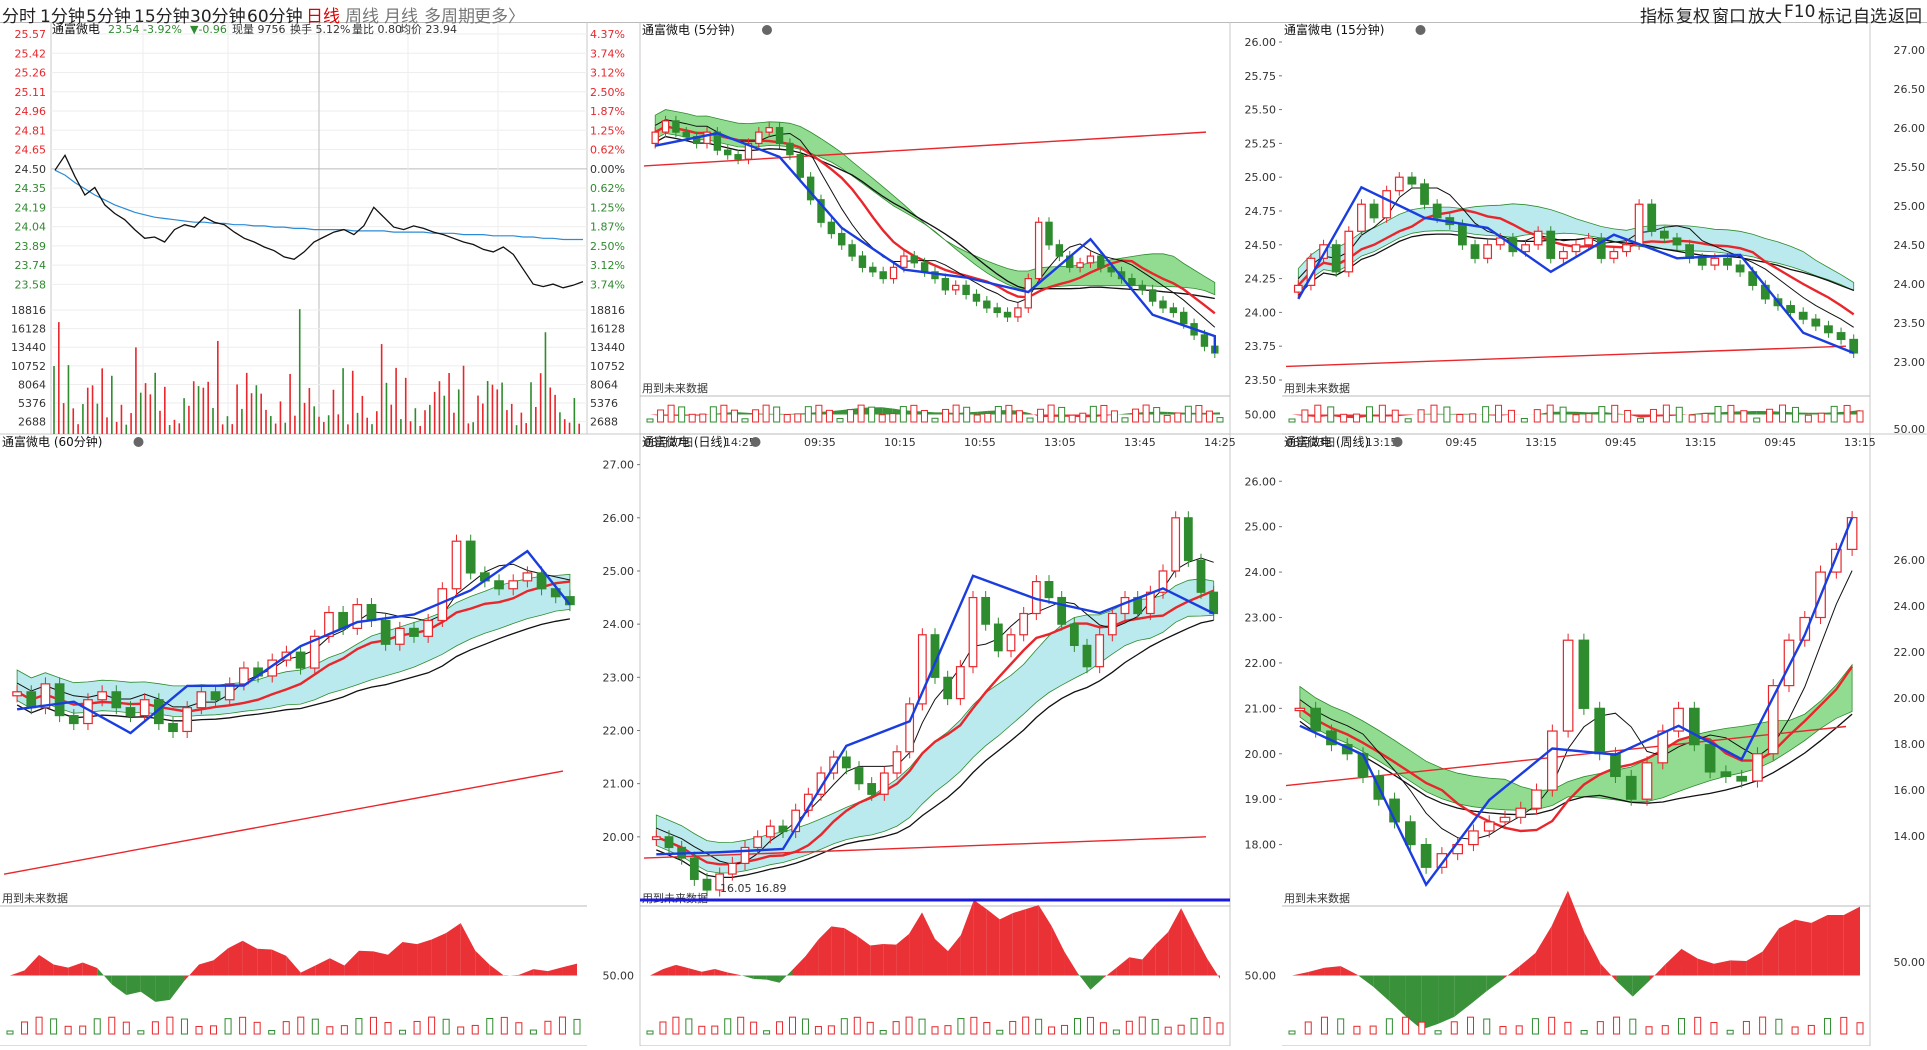 This screenshot has height=1050, width=1927. I want to click on price-tick-p15m: 23.50, so click(1261, 380).